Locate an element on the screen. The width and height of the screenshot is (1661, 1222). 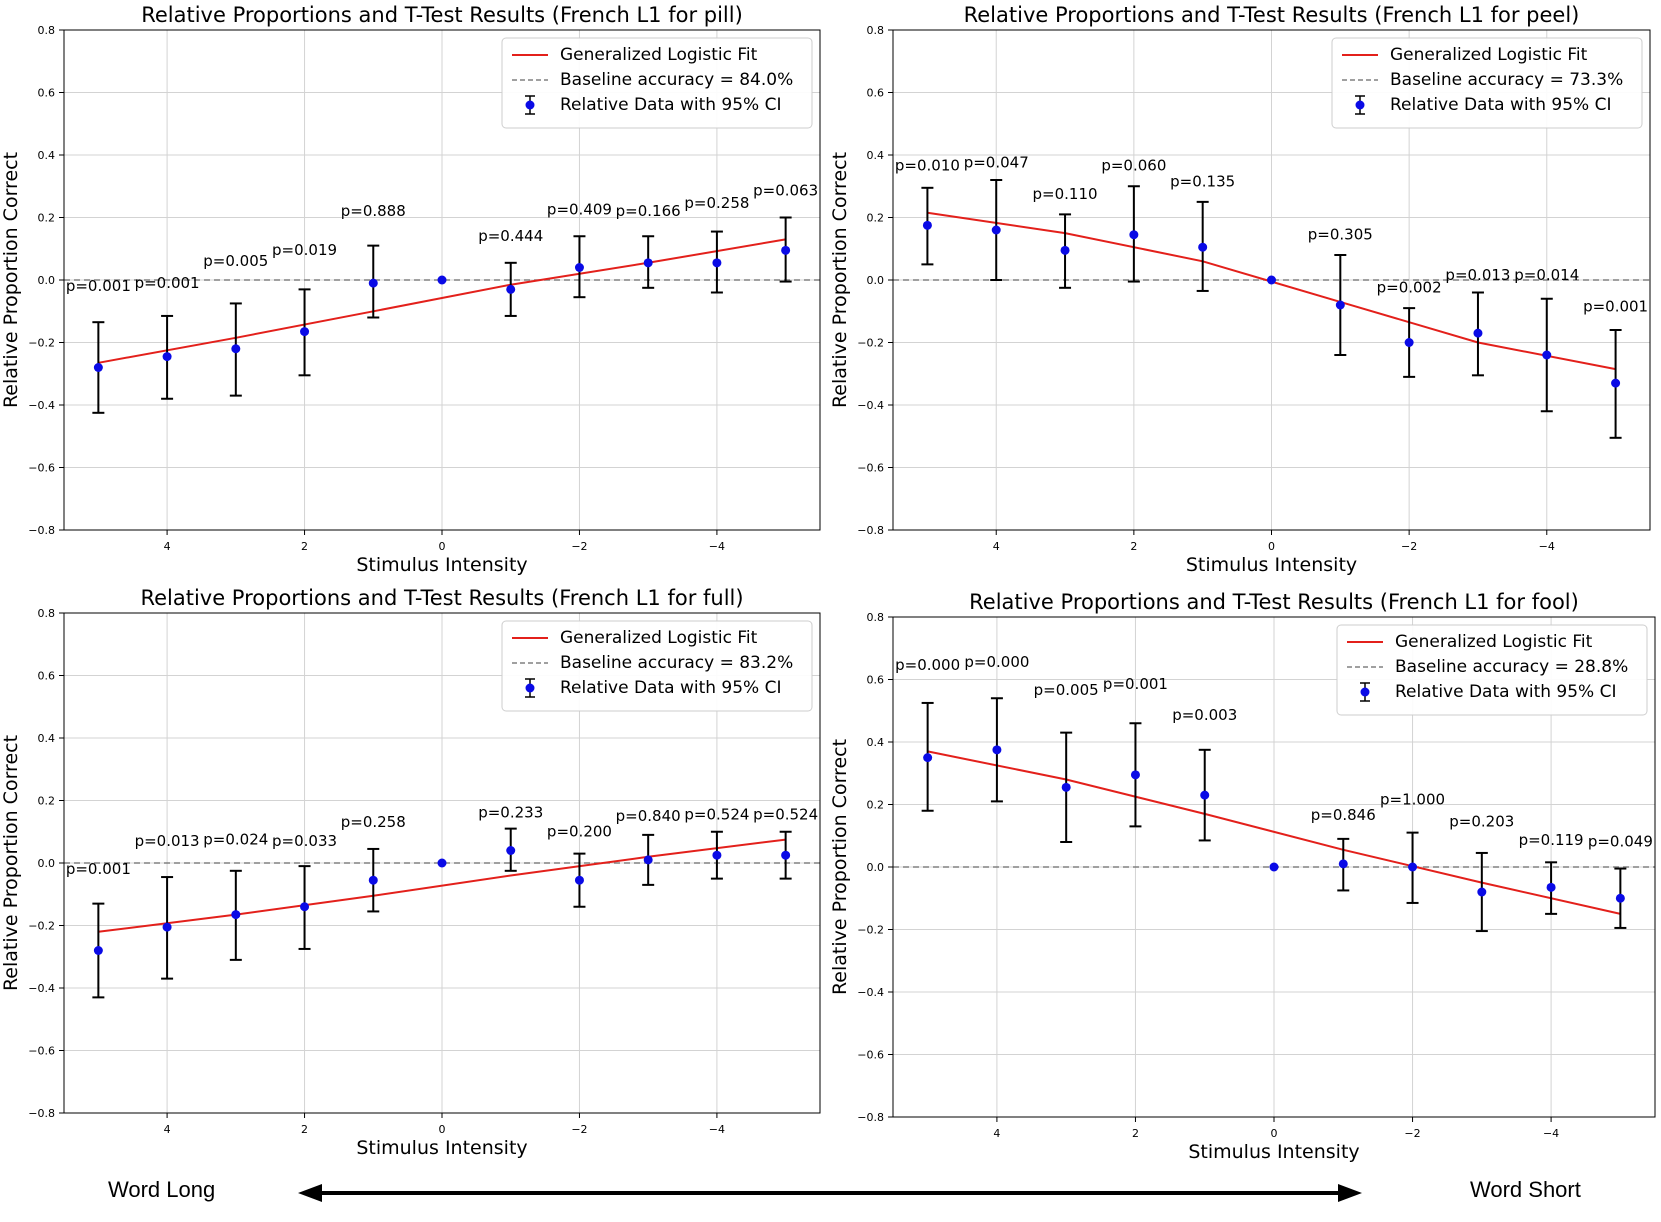
legend-entry: Baseline accuracy = 83.2% is located at coordinates (676, 663).